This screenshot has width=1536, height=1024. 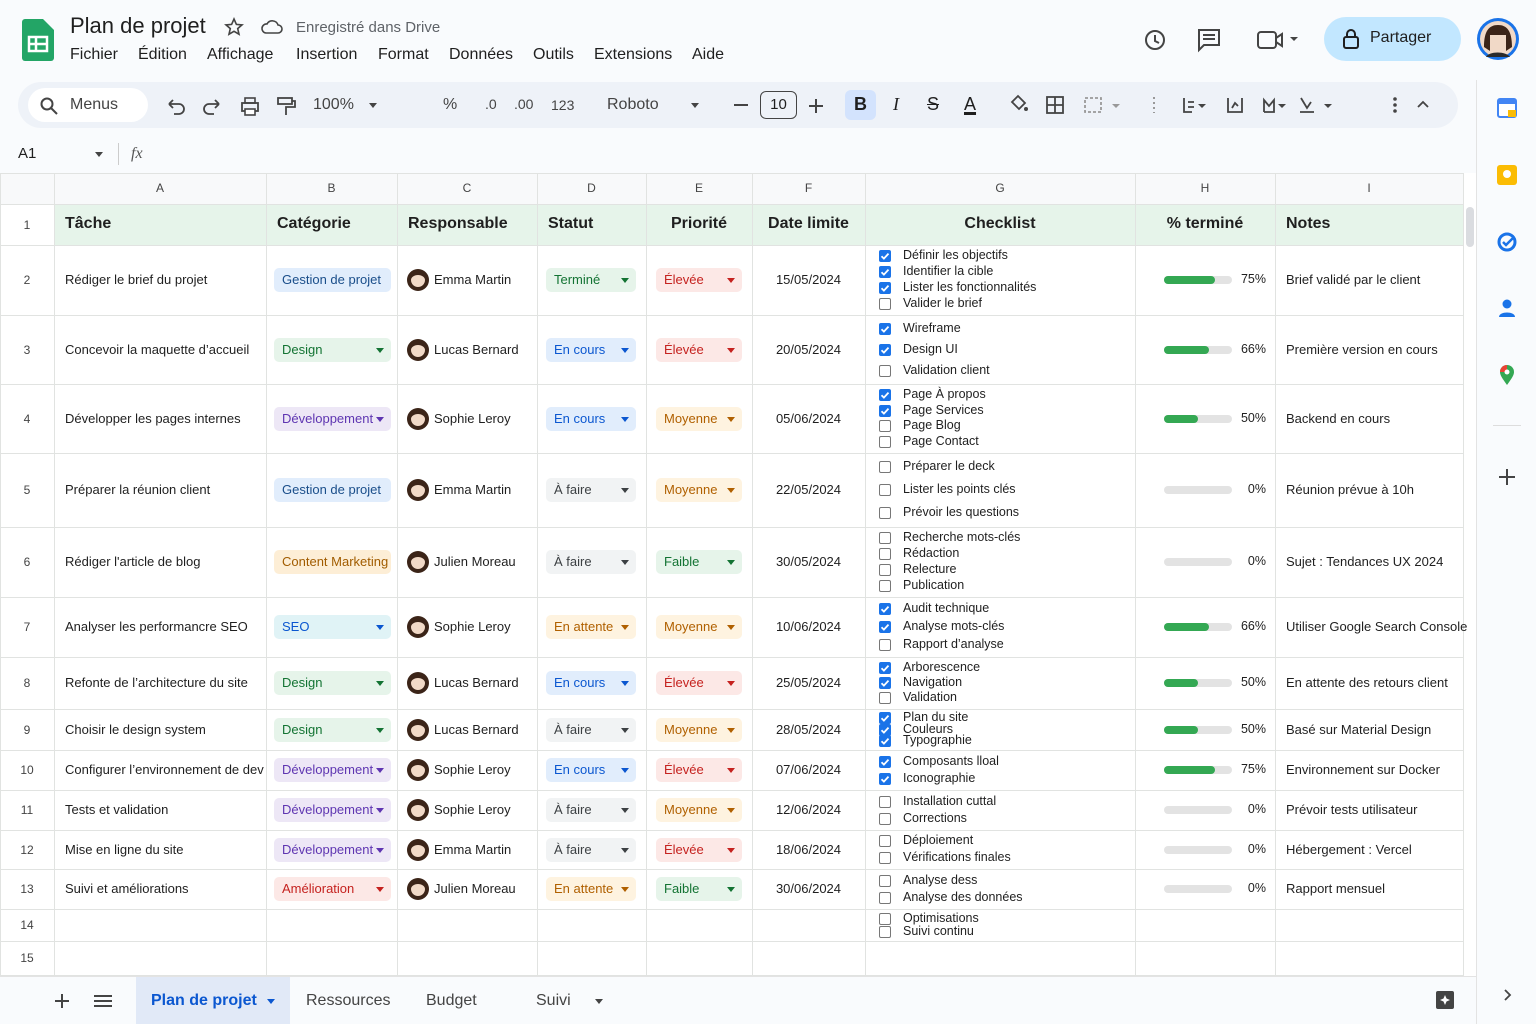 I want to click on row-number: 11, so click(x=27, y=810).